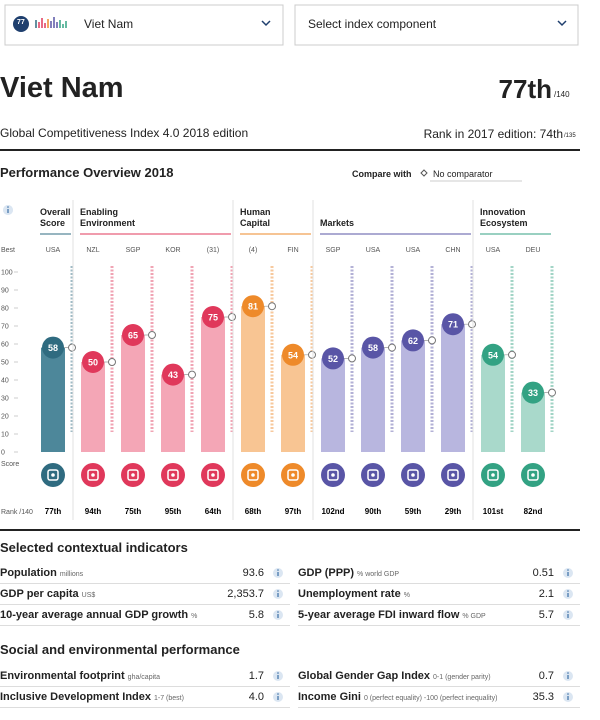  What do you see at coordinates (253, 511) in the screenshot?
I see `rank-value: 68th` at bounding box center [253, 511].